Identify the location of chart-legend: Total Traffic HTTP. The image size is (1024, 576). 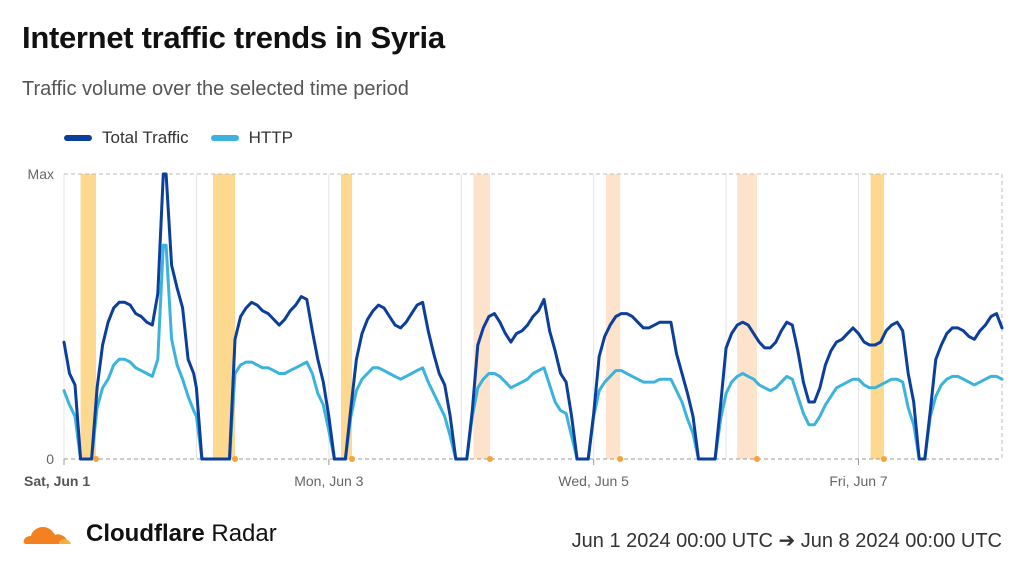
(178, 138).